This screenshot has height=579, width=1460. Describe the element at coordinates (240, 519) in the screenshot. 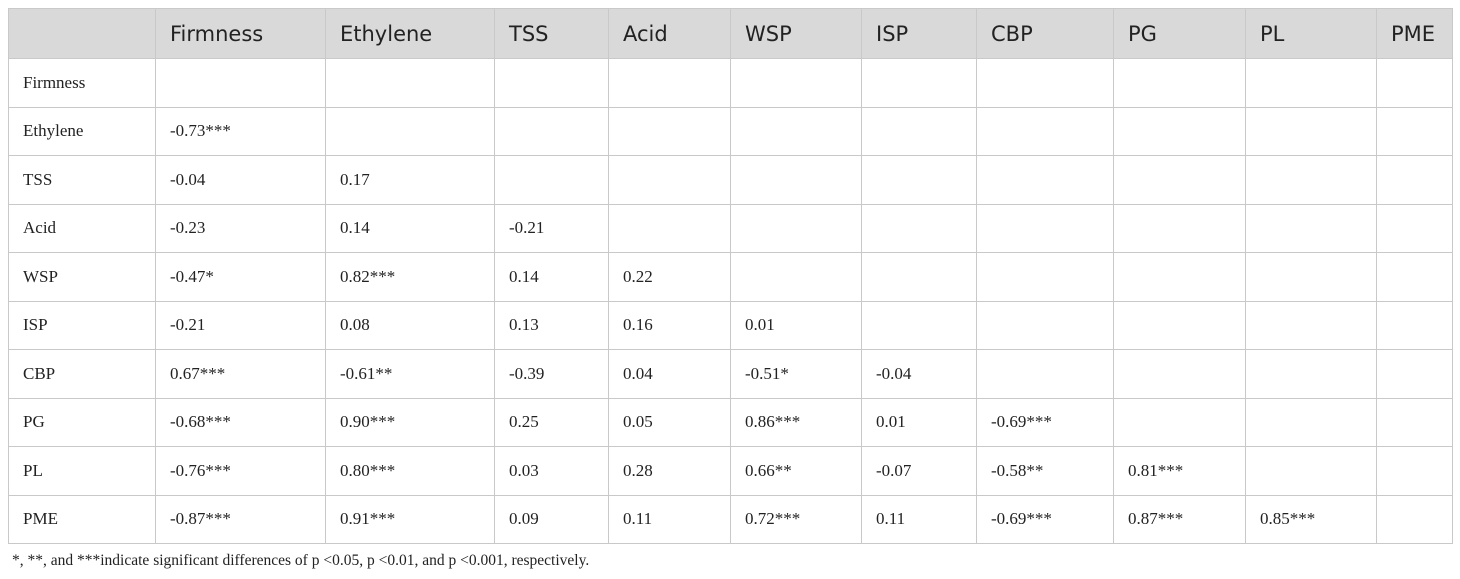

I see `correlation-cell: -0.87***` at that location.